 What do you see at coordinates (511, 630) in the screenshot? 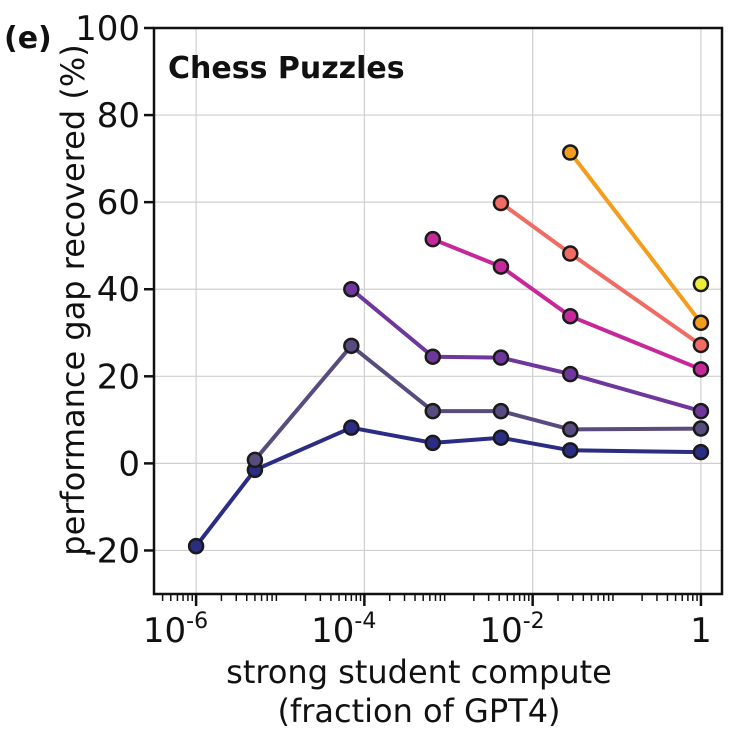
I see `x-tick-label: 10⁻²` at bounding box center [511, 630].